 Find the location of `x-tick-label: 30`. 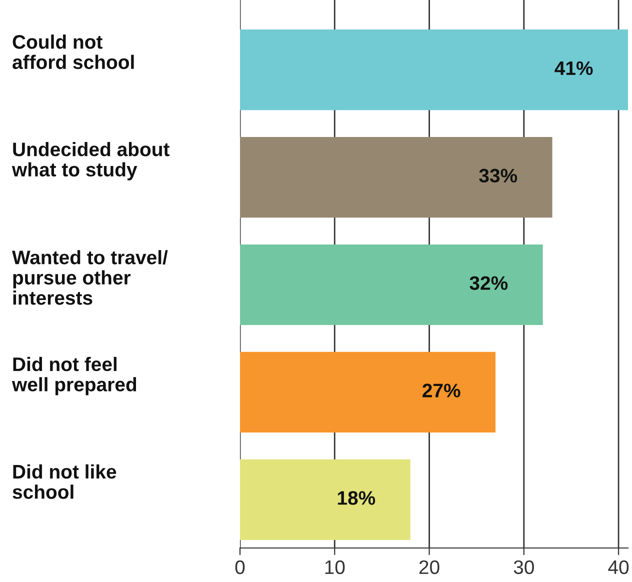

x-tick-label: 30 is located at coordinates (524, 567).